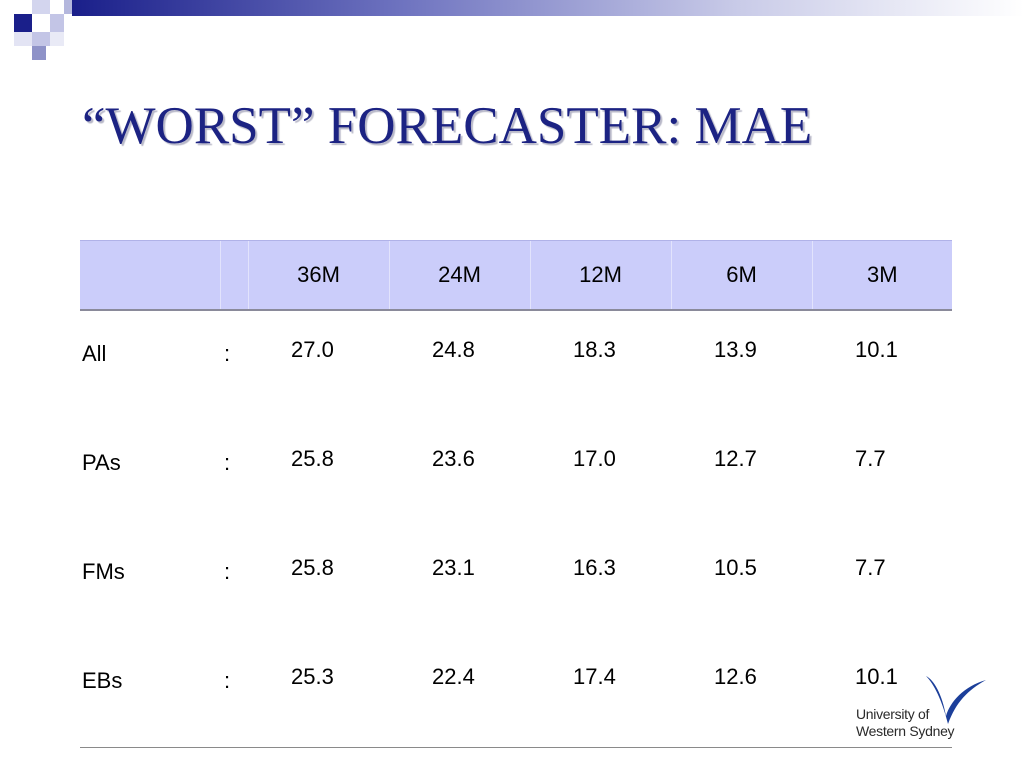 Image resolution: width=1024 pixels, height=768 pixels. Describe the element at coordinates (741, 275) in the screenshot. I see `header-cell-6m: 6M` at that location.